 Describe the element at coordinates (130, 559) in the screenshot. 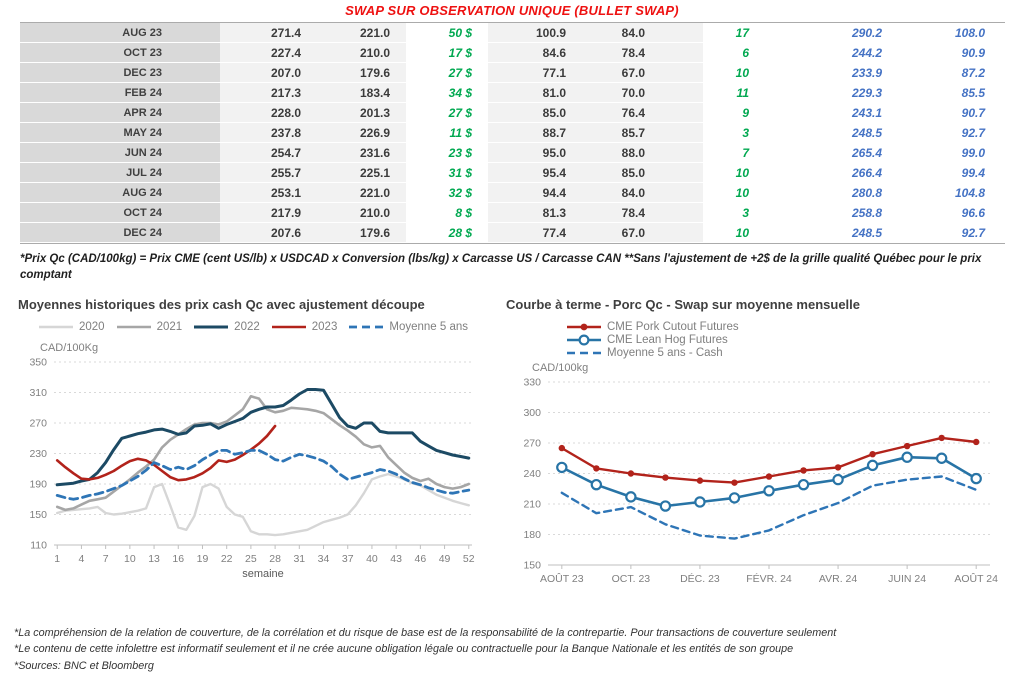

I see `svg-text: 10` at that location.